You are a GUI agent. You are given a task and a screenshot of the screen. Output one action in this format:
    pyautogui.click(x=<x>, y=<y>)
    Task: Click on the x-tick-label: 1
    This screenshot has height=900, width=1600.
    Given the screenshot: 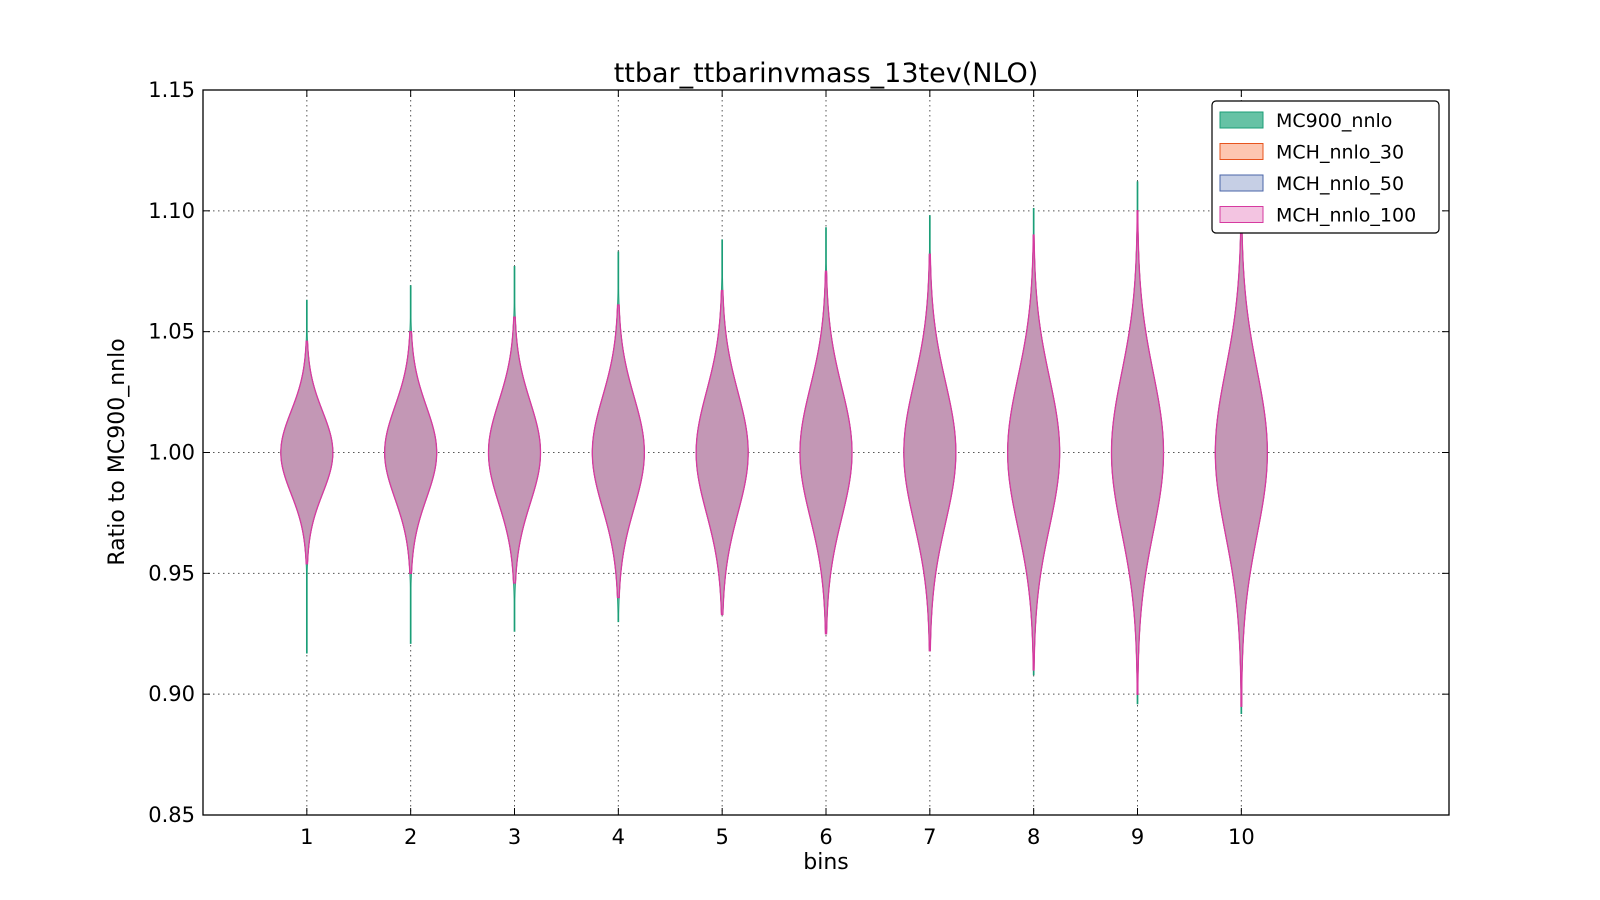 What is the action you would take?
    pyautogui.click(x=306, y=837)
    